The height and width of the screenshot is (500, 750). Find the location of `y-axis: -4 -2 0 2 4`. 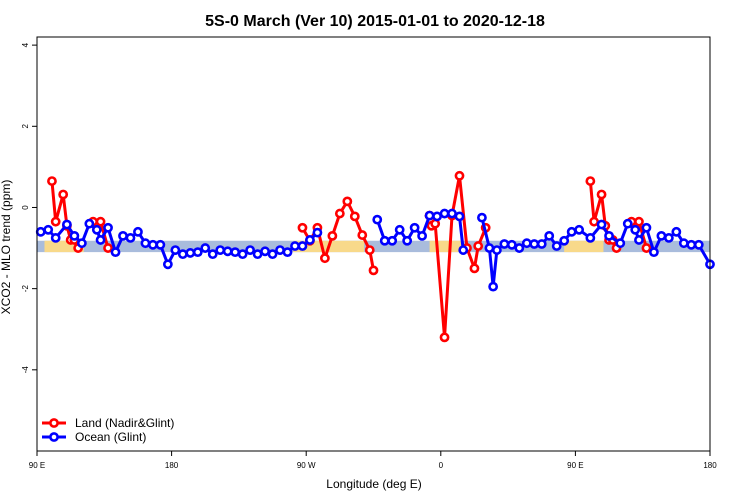

y-axis: -4 -2 0 2 4 is located at coordinates (29, 207).